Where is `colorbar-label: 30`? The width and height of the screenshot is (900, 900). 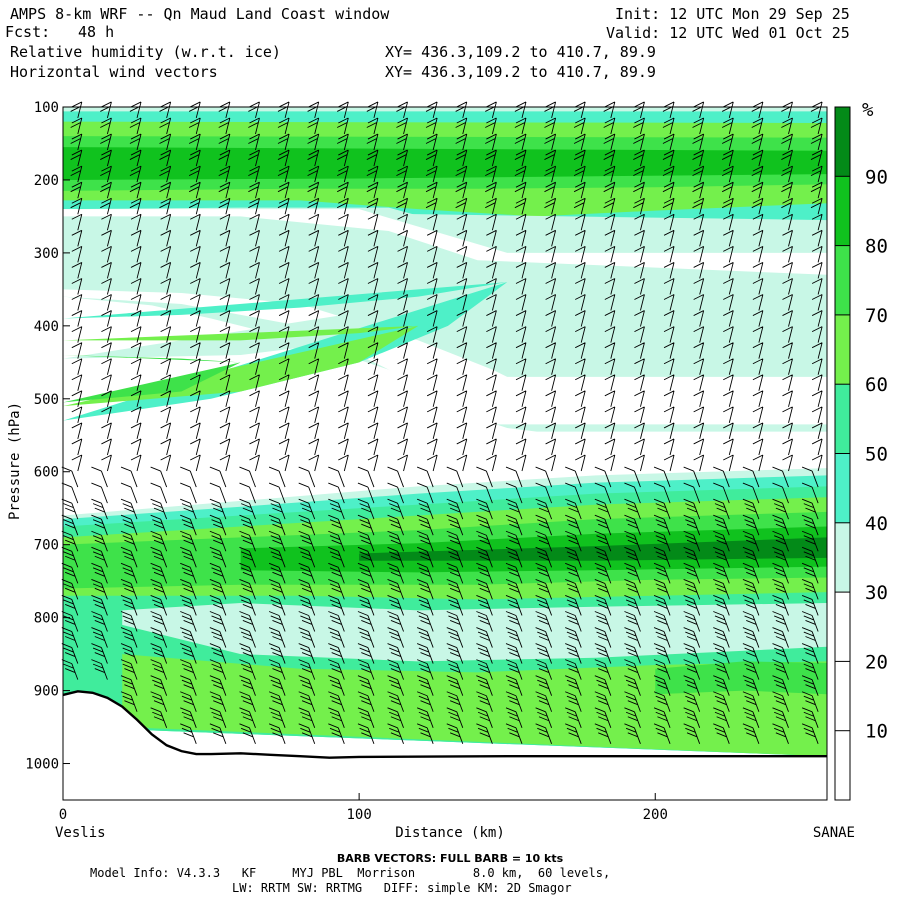 colorbar-label: 30 is located at coordinates (876, 593).